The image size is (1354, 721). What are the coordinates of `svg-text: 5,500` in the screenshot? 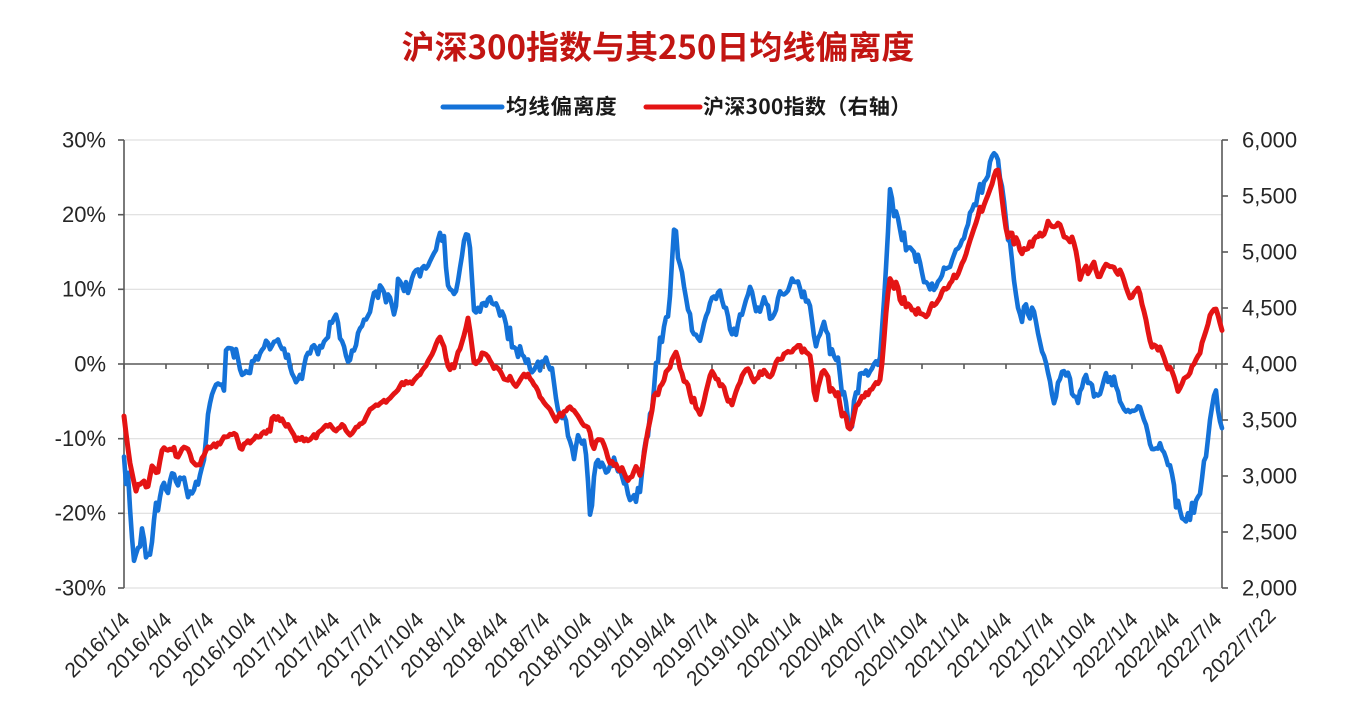 It's located at (1269, 195).